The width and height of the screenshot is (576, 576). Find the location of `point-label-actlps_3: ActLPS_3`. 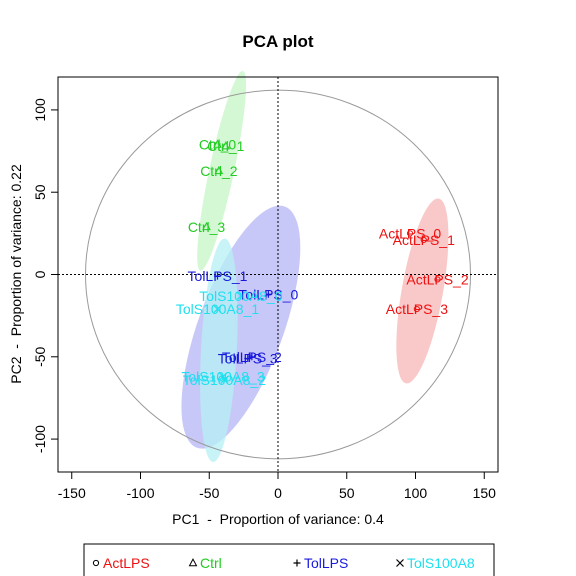

point-label-actlps_3: ActLPS_3 is located at coordinates (417, 309).